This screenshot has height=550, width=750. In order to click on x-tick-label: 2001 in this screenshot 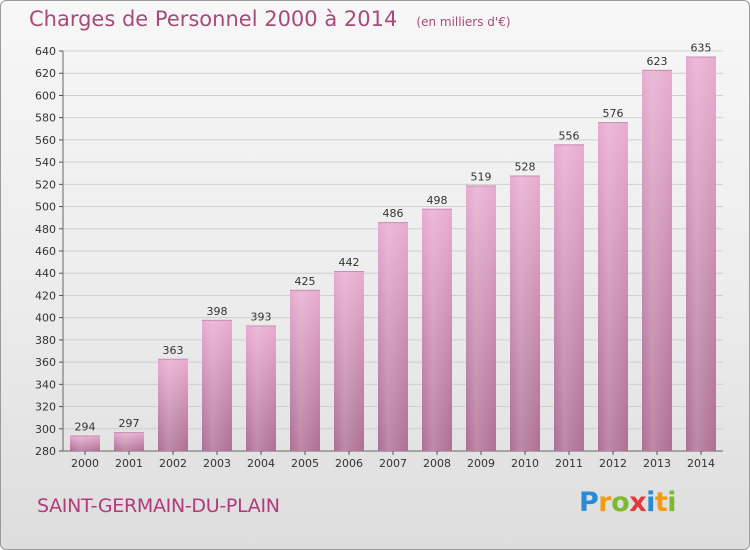, I will do `click(129, 463)`.